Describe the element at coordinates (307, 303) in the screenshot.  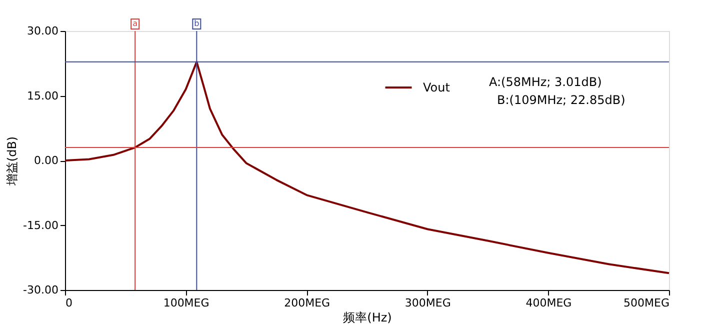
I see `x-tick-label: 200MEG` at that location.